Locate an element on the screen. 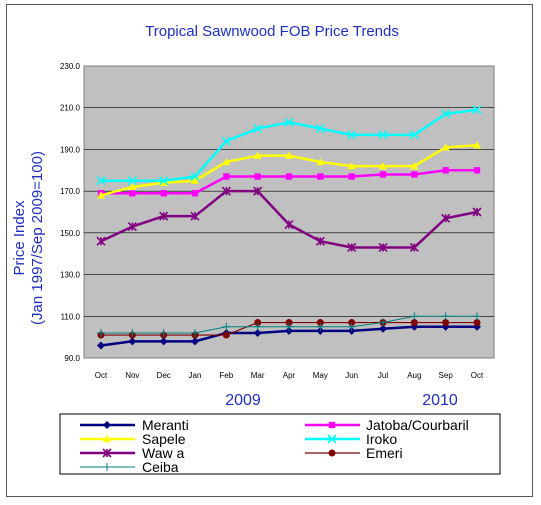  series-ceiba is located at coordinates (289, 324).